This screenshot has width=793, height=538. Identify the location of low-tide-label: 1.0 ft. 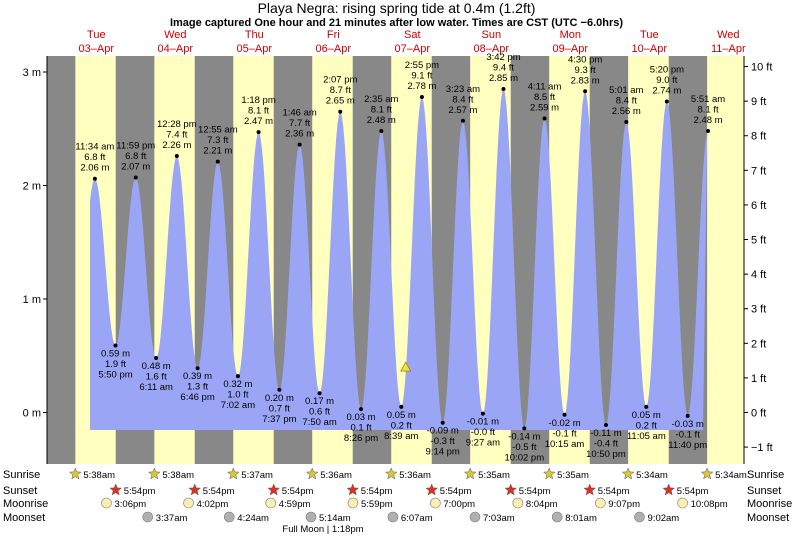
(237, 395).